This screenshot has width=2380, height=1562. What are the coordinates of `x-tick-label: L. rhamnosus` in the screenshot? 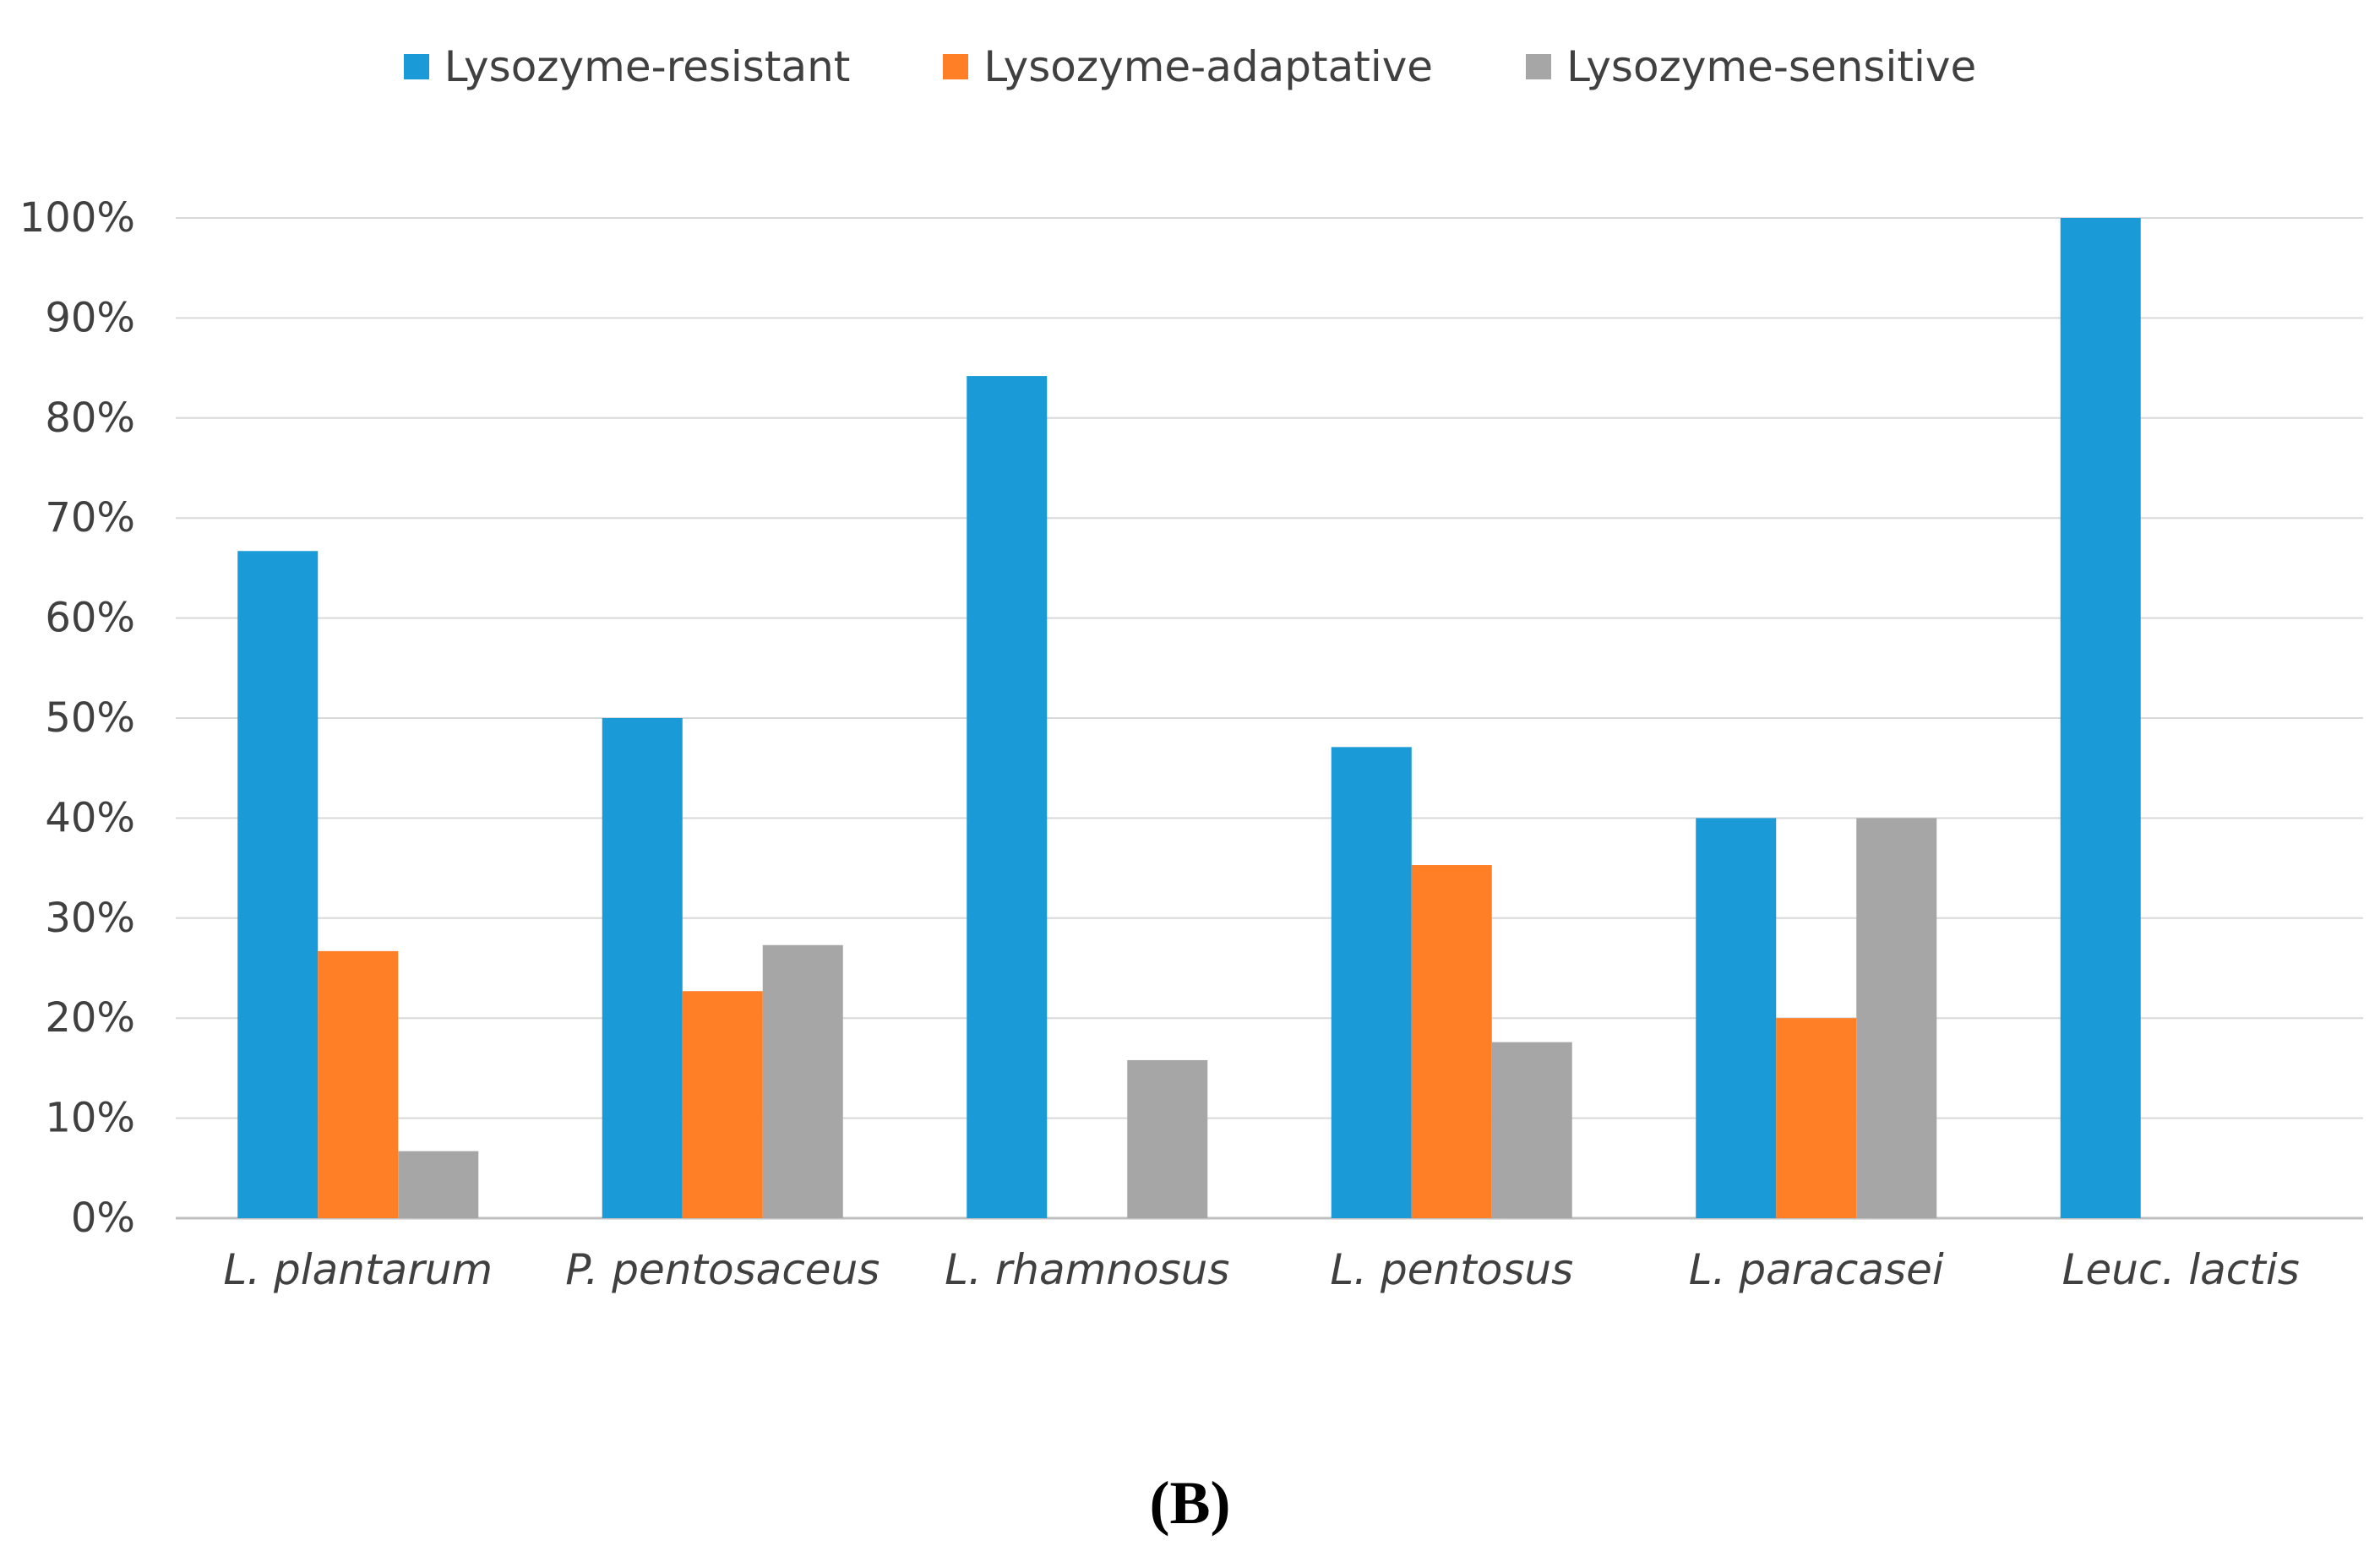 It's located at (1087, 1269).